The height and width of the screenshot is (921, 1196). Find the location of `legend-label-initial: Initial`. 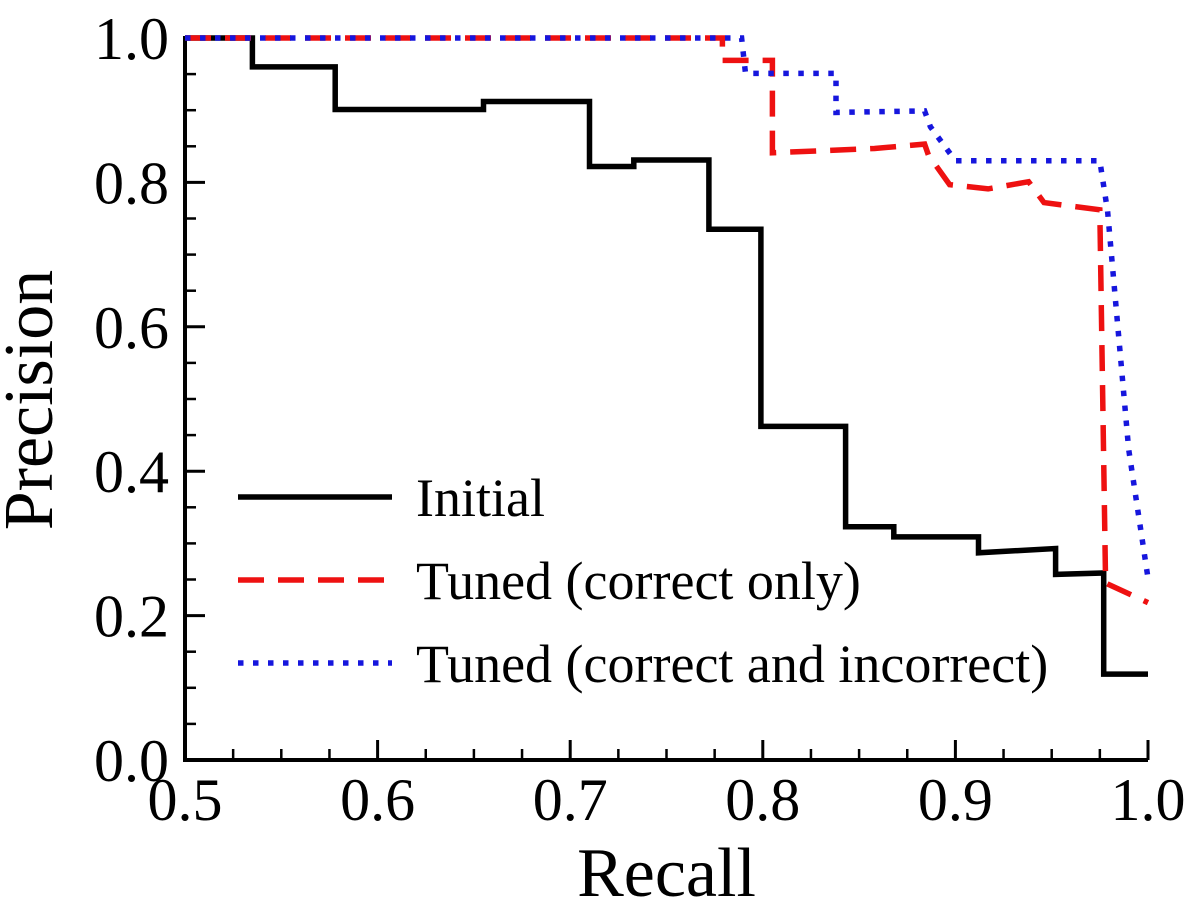

legend-label-initial: Initial is located at coordinates (480, 498).